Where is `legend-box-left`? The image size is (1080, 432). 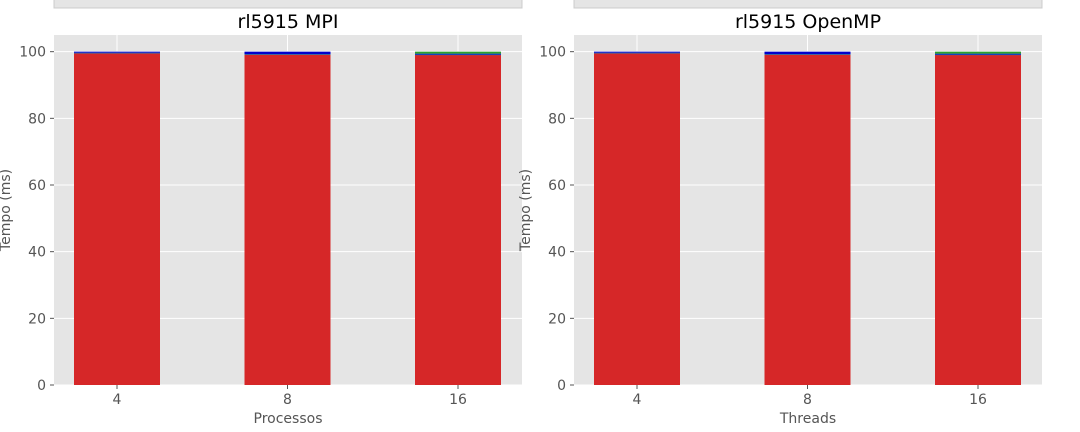 legend-box-left is located at coordinates (288, 4).